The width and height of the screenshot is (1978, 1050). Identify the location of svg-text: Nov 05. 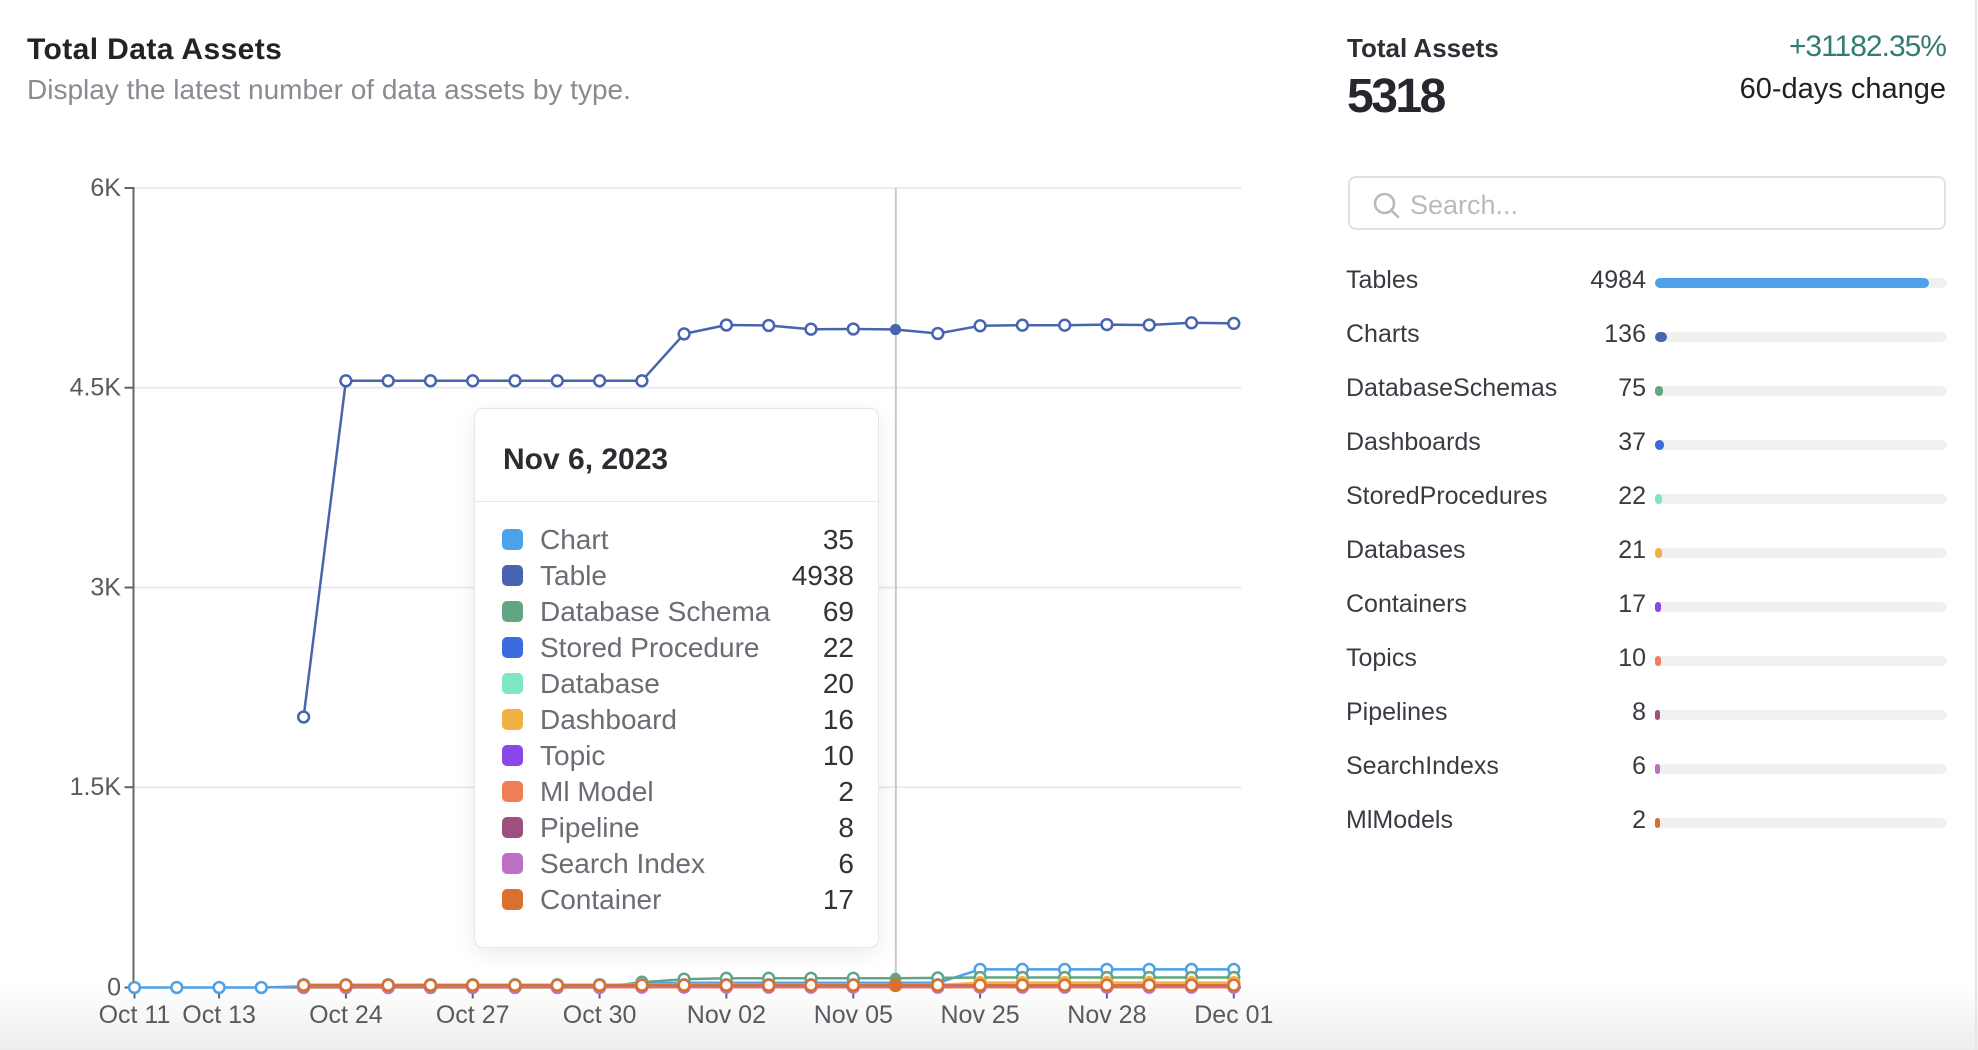
(853, 1015).